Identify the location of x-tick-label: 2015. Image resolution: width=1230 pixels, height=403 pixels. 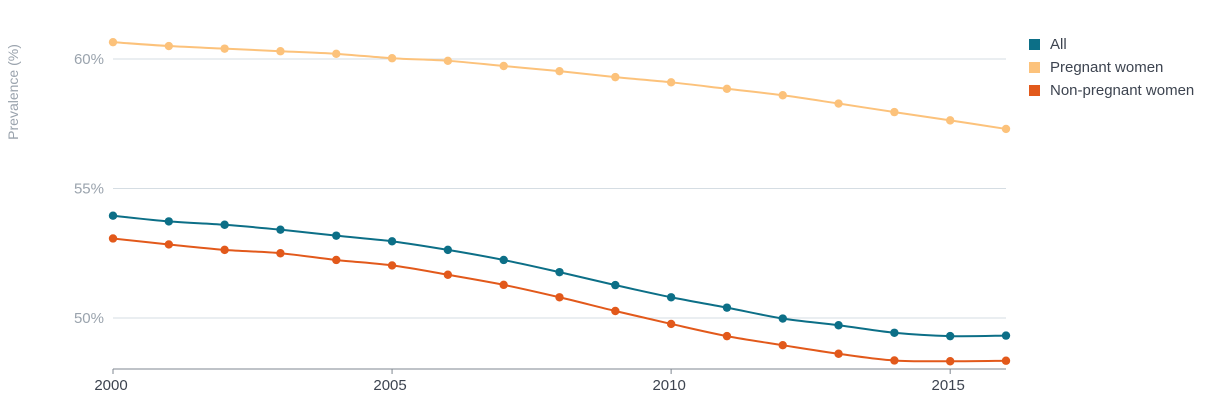
(948, 385).